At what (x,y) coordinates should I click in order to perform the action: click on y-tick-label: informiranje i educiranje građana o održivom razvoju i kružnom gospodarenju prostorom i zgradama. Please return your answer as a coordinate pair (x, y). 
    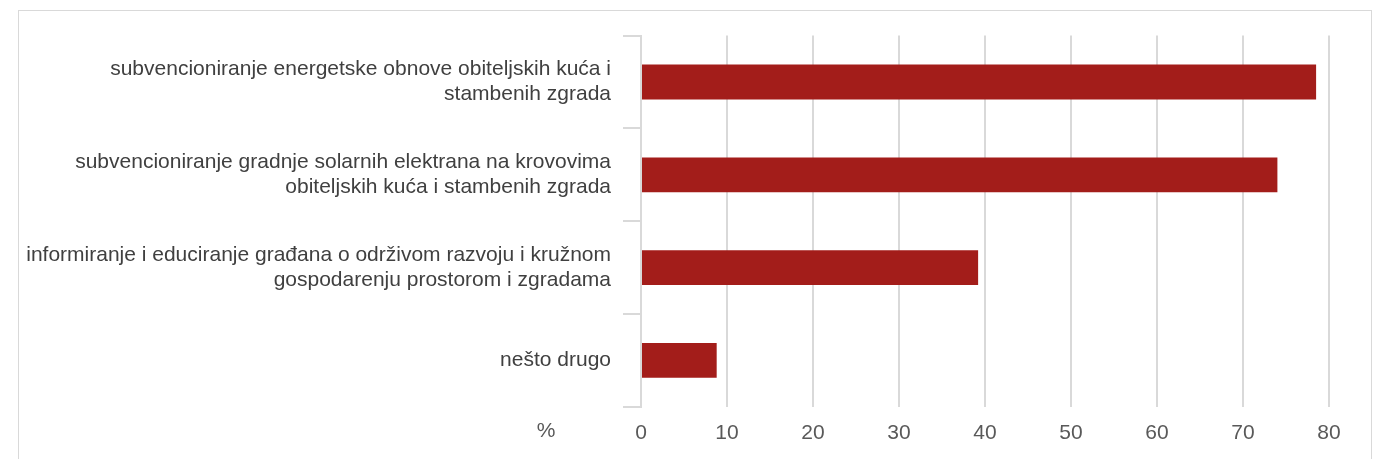
    Looking at the image, I should click on (319, 265).